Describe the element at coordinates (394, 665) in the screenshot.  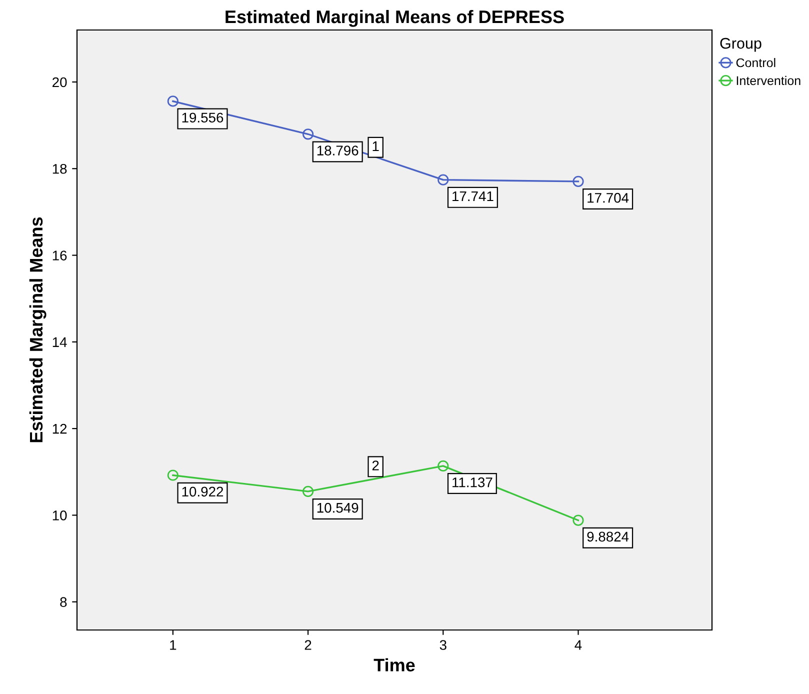
I see `x-axis-title: Time` at that location.